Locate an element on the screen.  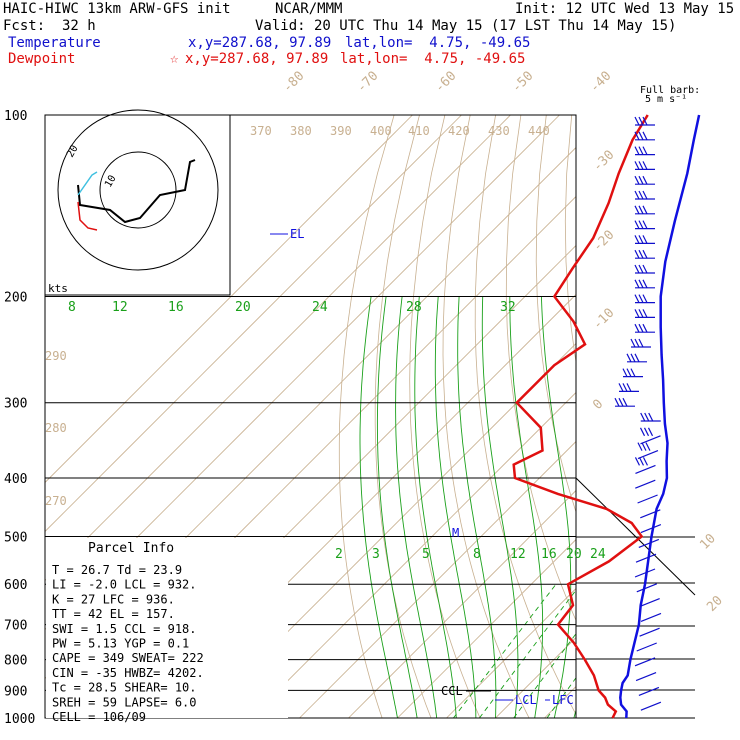
hodograph-unit: kts is located at coordinates (58, 288).